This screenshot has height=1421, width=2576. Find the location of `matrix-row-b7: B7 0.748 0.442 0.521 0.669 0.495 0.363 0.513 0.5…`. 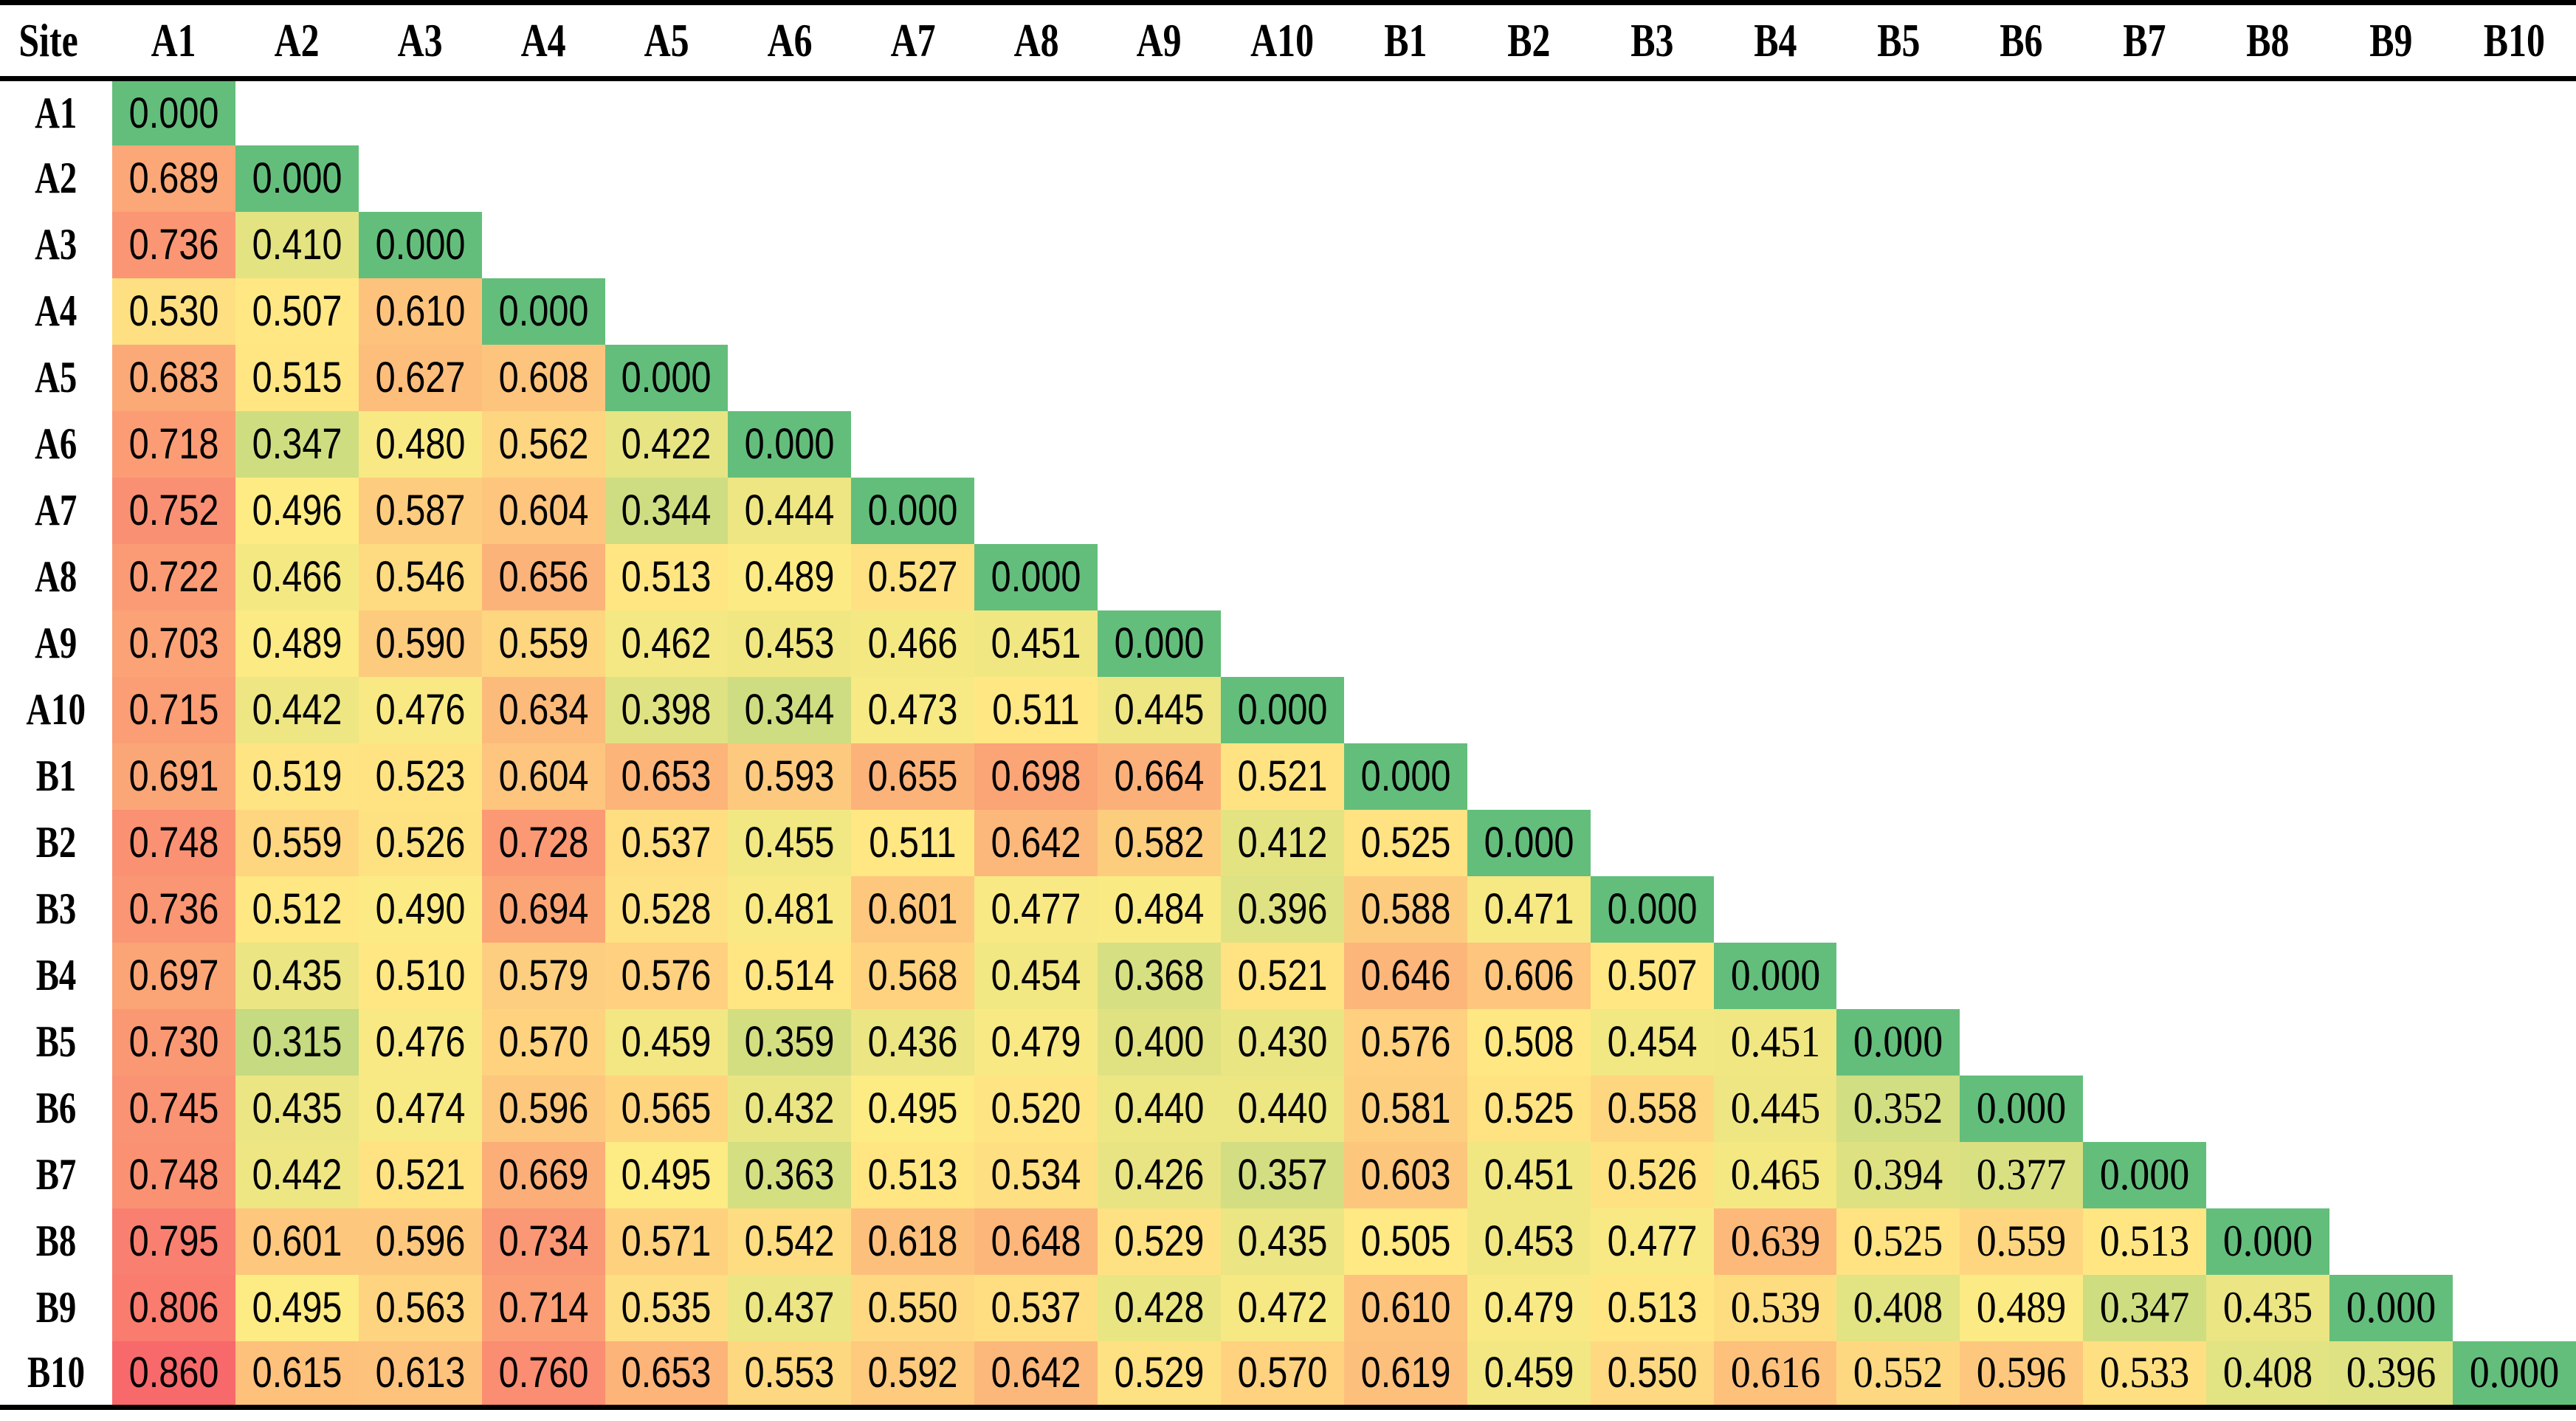

matrix-row-b7: B7 0.748 0.442 0.521 0.669 0.495 0.363 0.513 0.5… is located at coordinates (1288, 1174).